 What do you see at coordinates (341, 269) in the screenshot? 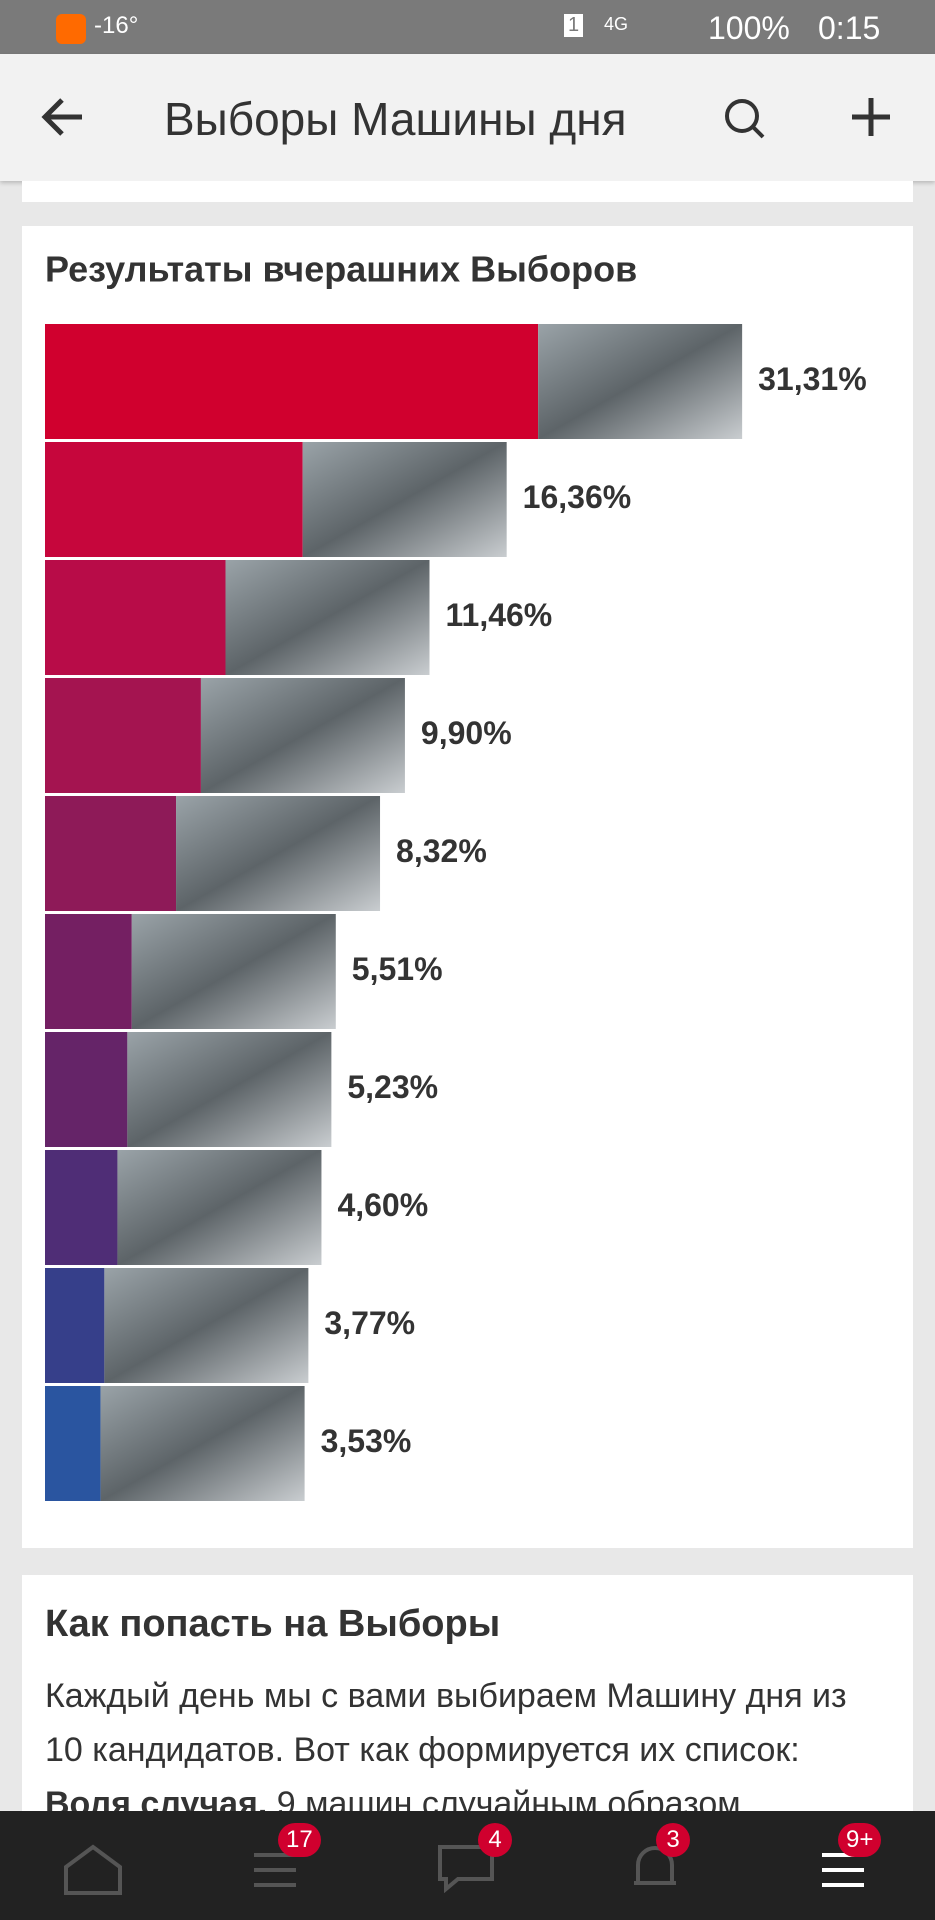
I see `chart-title: Результаты вчерашних Выборов` at bounding box center [341, 269].